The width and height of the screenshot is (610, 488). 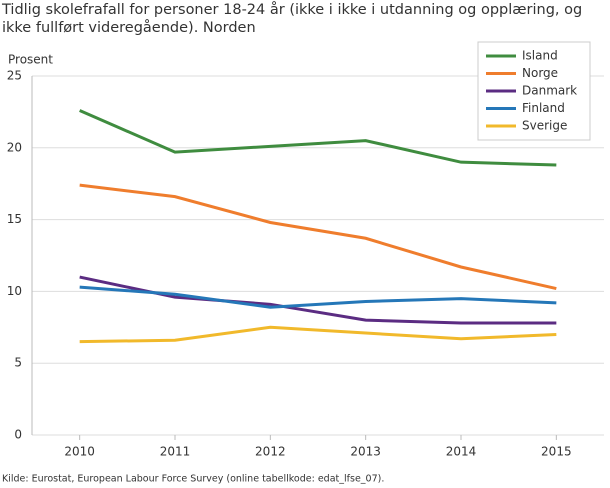 What do you see at coordinates (365, 452) in the screenshot?
I see `x-tick-label: 2013` at bounding box center [365, 452].